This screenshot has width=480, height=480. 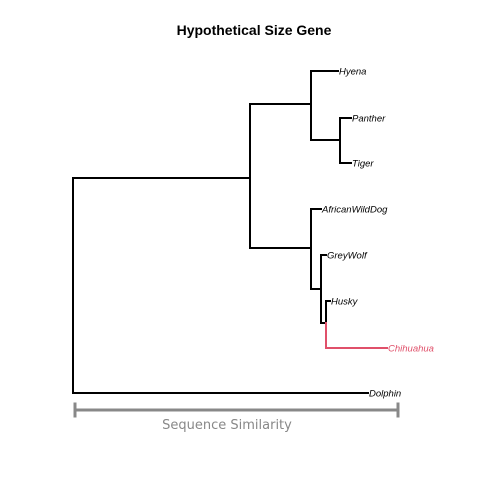 I want to click on tip-label-tiger: Tiger, so click(x=363, y=164).